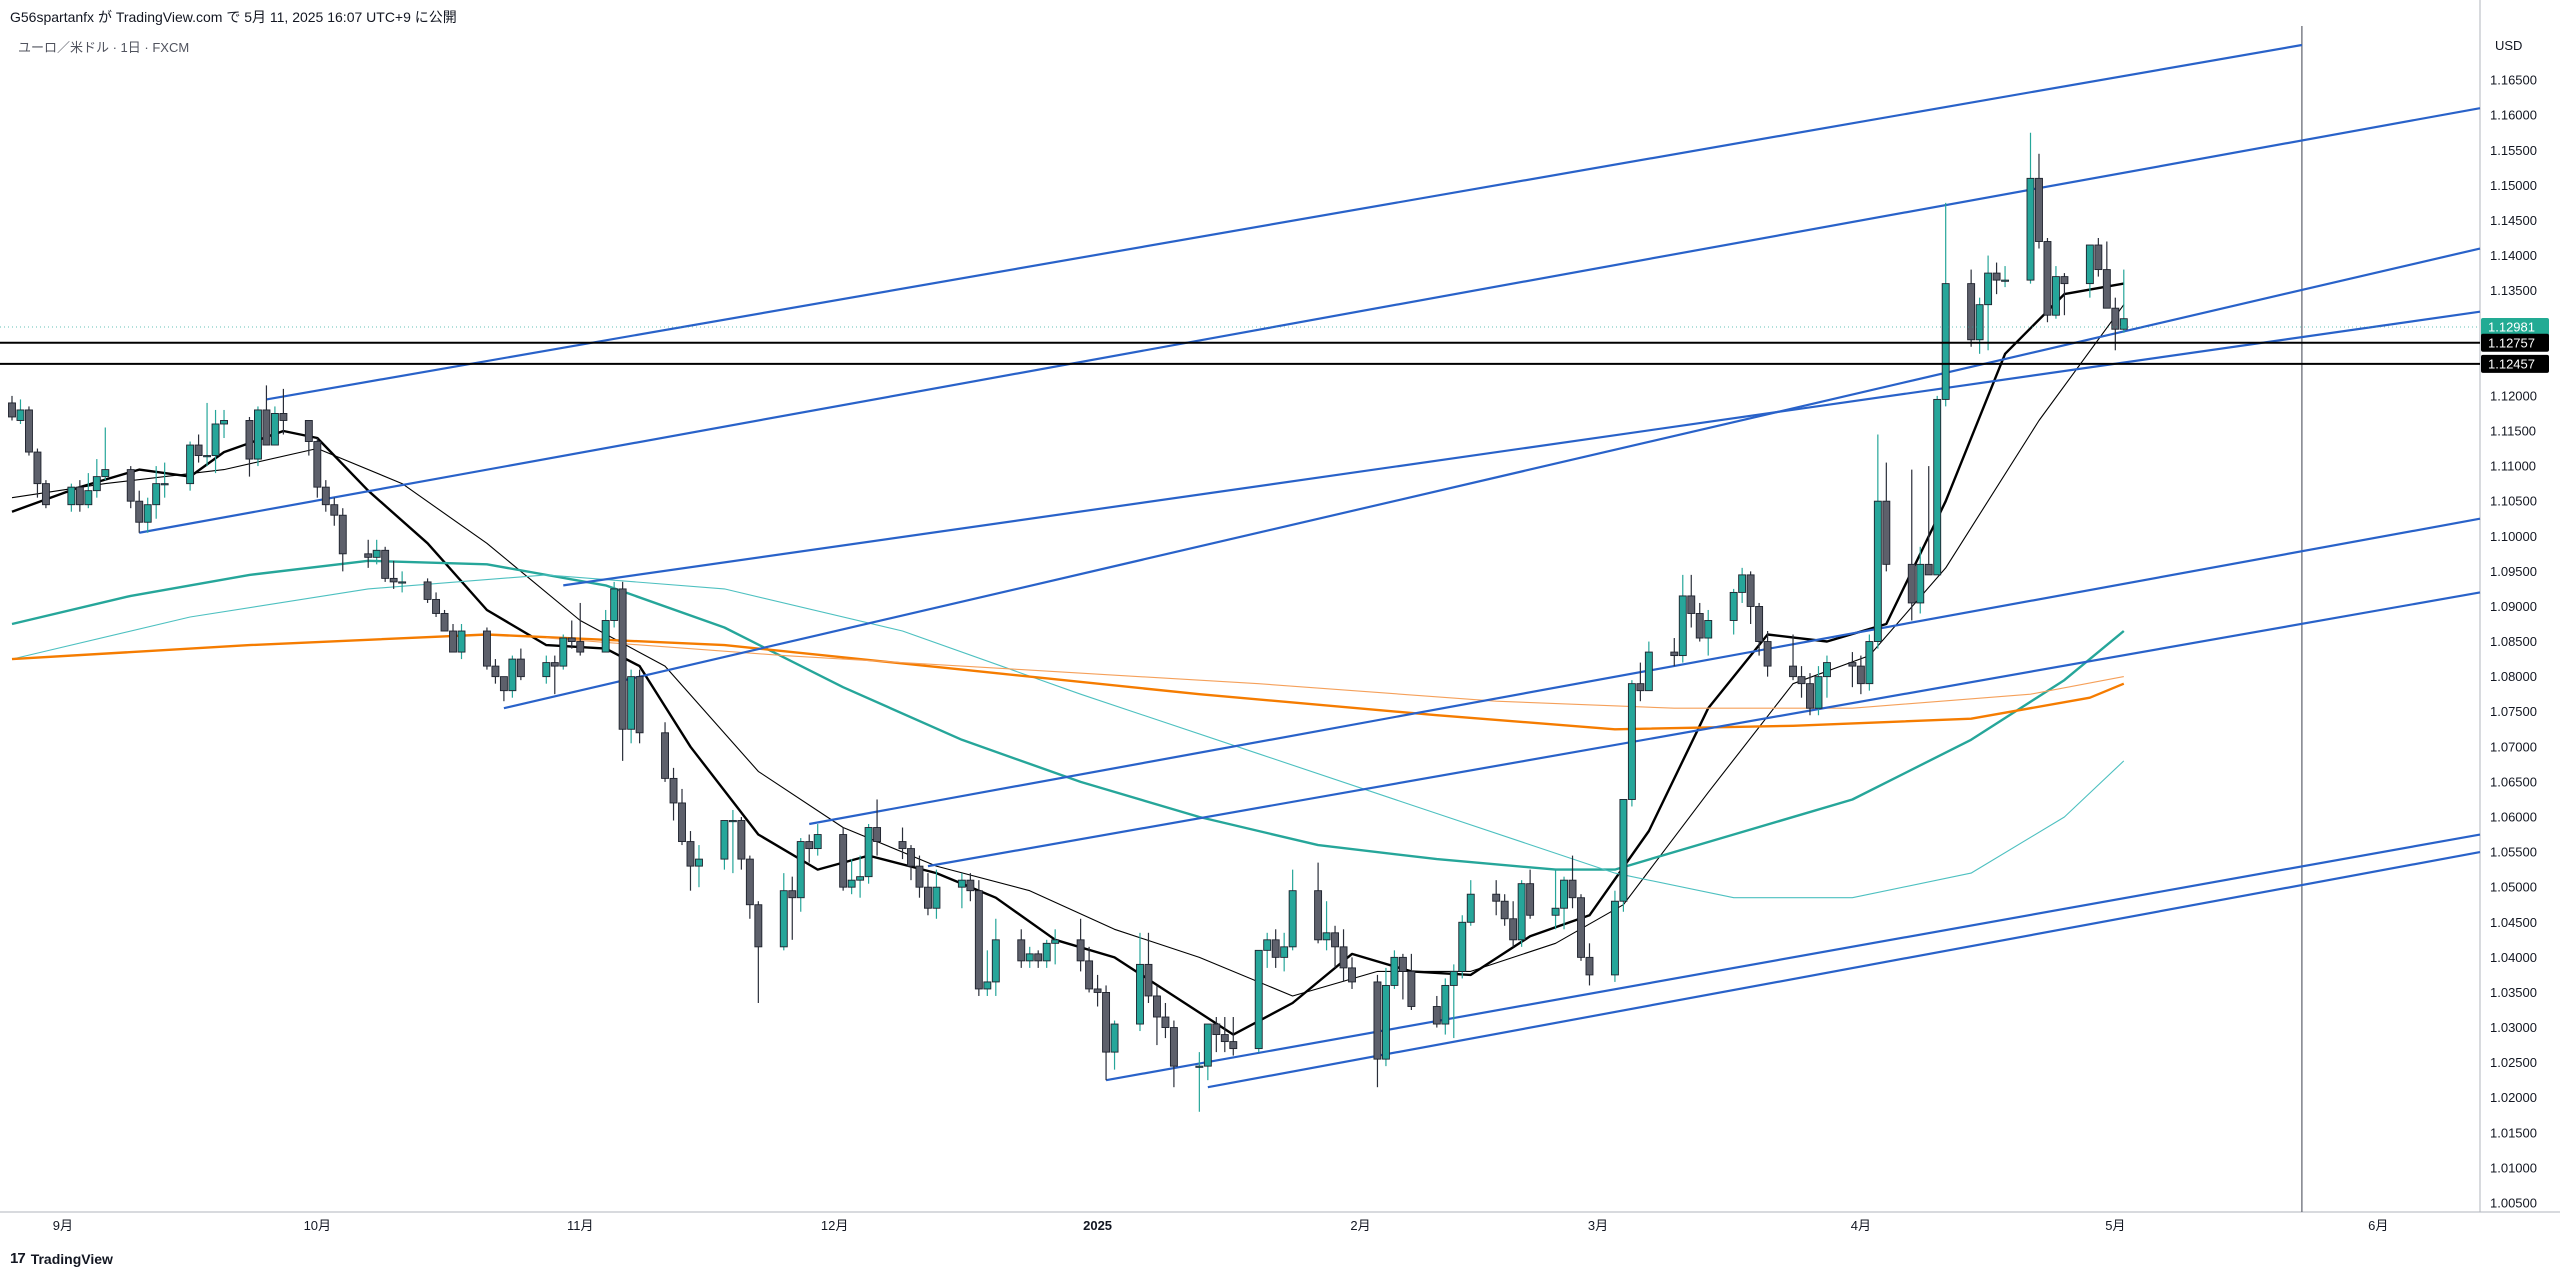  I want to click on brand-name: TradingView, so click(71, 1258).